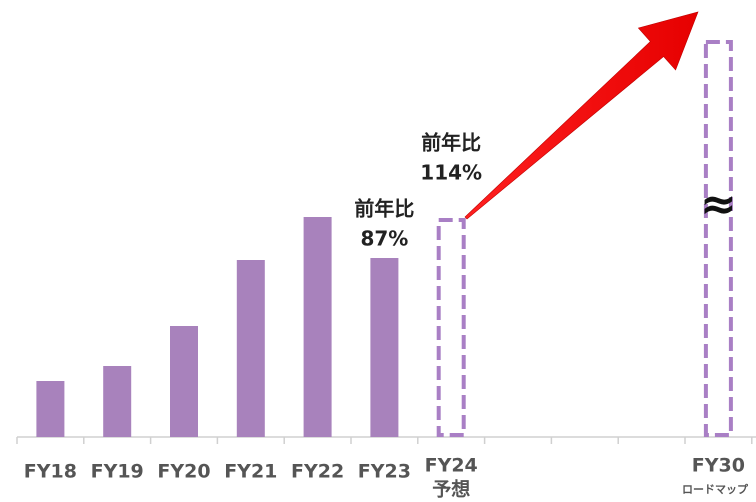 The width and height of the screenshot is (756, 502). What do you see at coordinates (451, 466) in the screenshot?
I see `x-tick-label: FY24` at bounding box center [451, 466].